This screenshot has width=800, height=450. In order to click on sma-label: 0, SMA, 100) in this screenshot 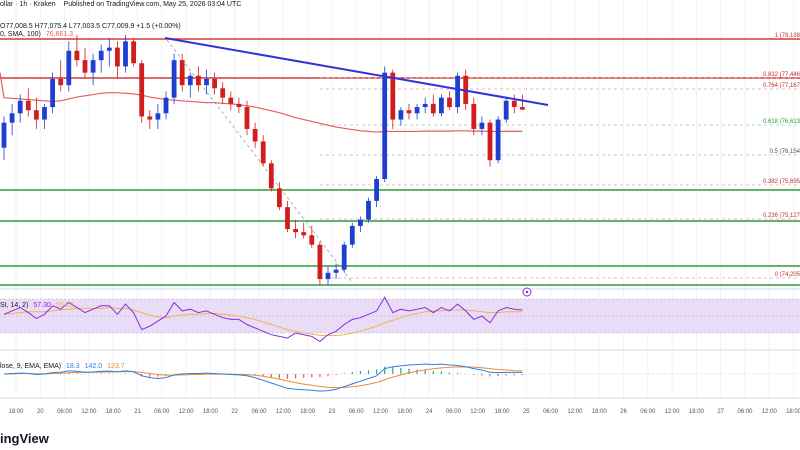, I will do `click(20, 34)`.